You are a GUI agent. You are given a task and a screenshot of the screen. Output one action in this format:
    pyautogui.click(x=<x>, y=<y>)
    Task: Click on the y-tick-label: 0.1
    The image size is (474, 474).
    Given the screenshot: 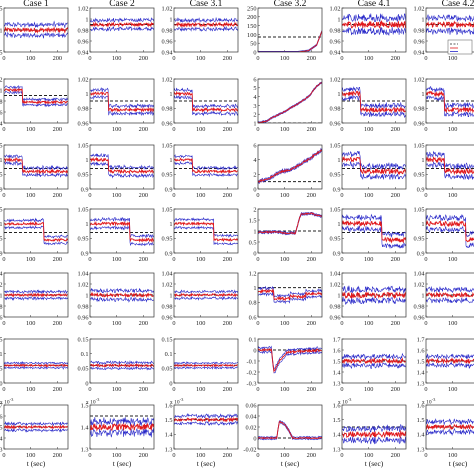 What is the action you would take?
    pyautogui.click(x=1, y=354)
    